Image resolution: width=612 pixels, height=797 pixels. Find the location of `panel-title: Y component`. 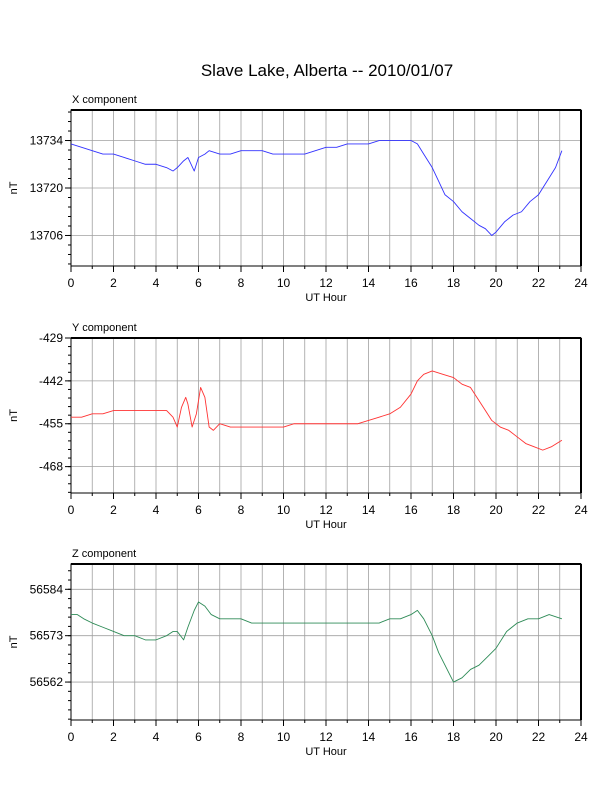

panel-title: Y component is located at coordinates (104, 328).